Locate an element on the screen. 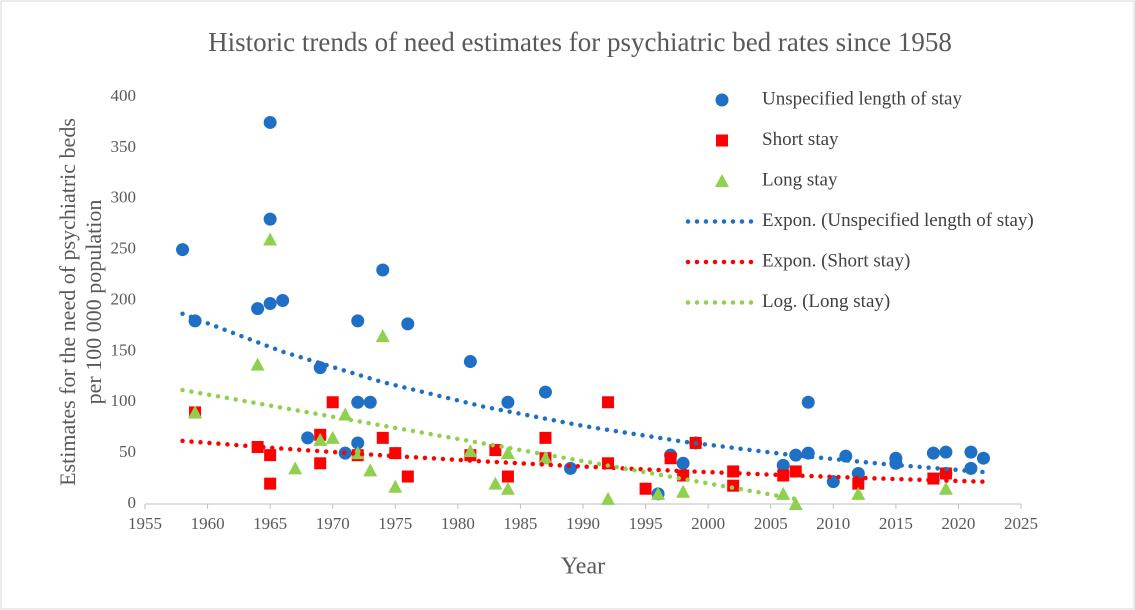  y-axis-label-line: per 100 000 population is located at coordinates (93, 302).